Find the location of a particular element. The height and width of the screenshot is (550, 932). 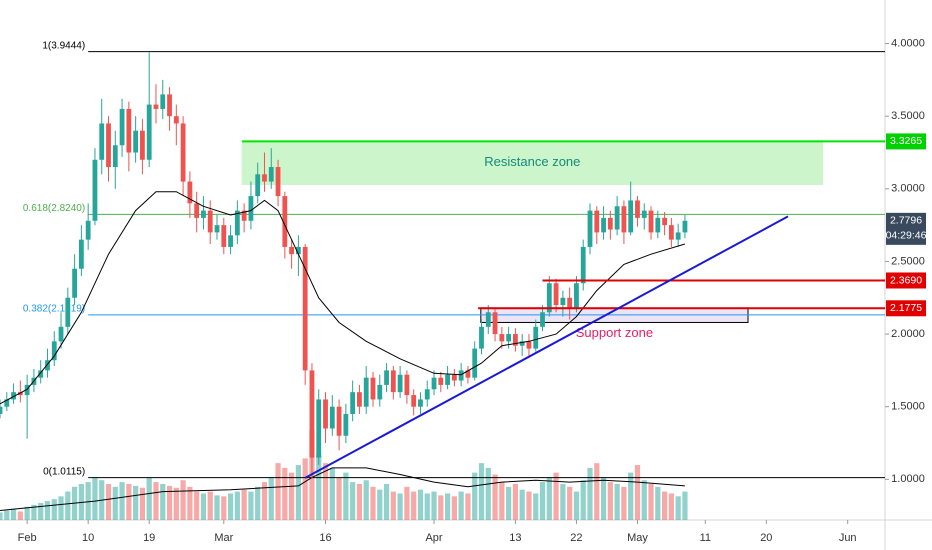

price-label: 2.1775 is located at coordinates (906, 308).